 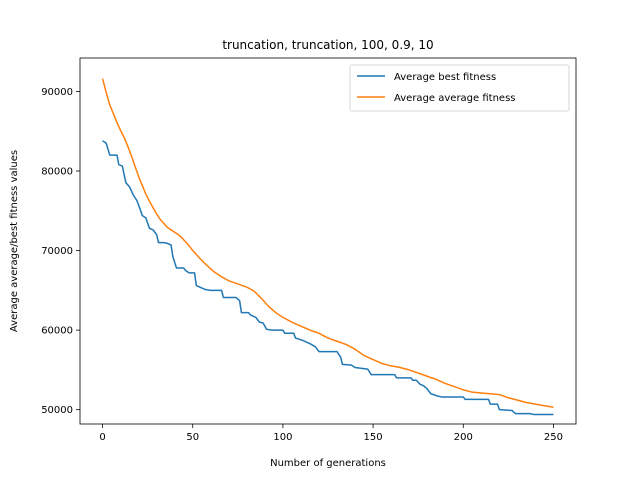 What do you see at coordinates (14, 241) in the screenshot?
I see `y-axis-label: Average average/best fitness values` at bounding box center [14, 241].